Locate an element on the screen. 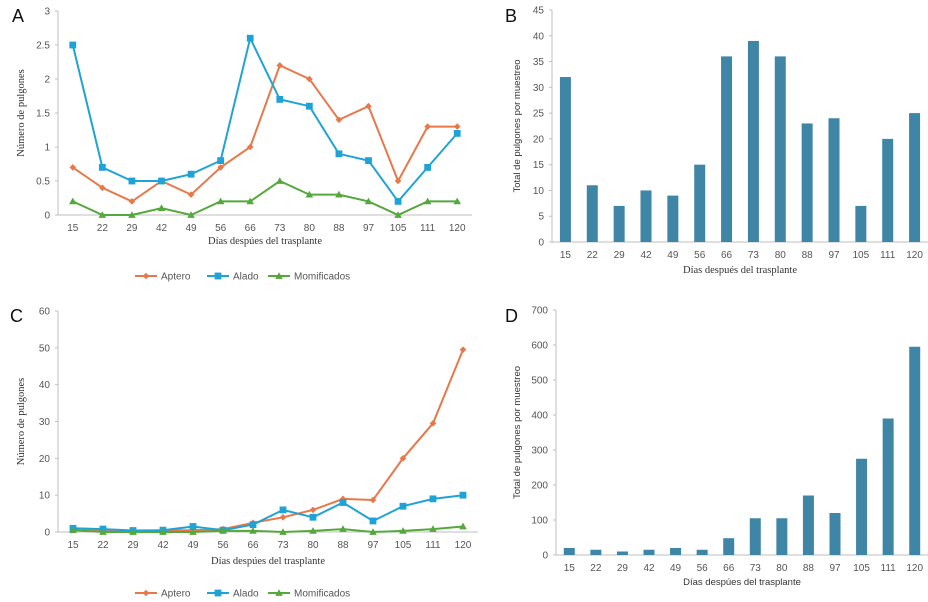  panel-d-y-tick-label: 500 is located at coordinates (539, 381).